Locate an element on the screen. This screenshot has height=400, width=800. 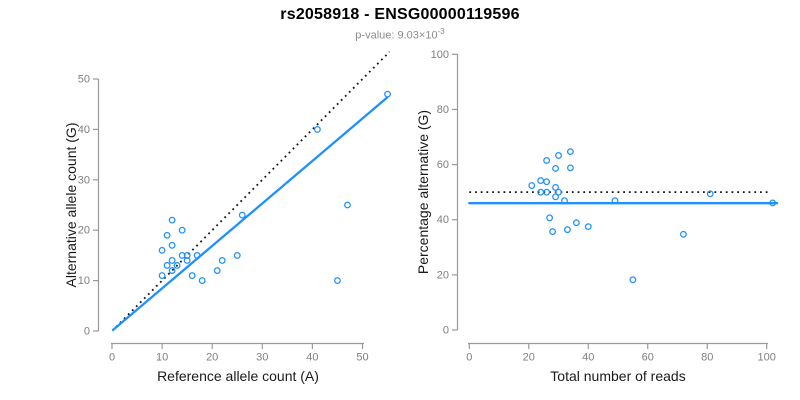
x-tick-label: 50 is located at coordinates (362, 358).